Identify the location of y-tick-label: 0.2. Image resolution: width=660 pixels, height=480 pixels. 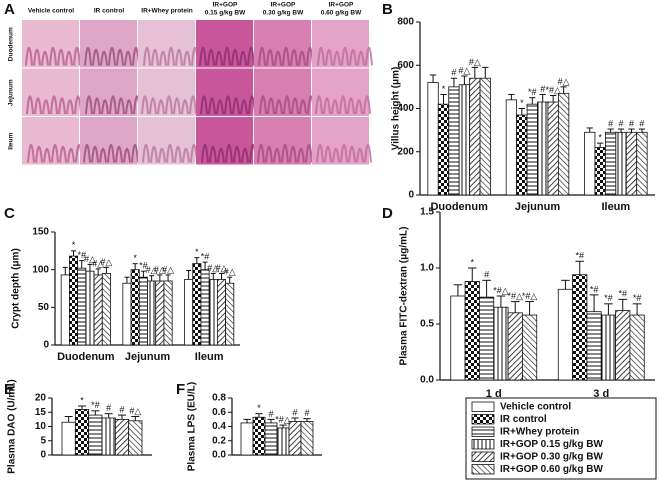
(219, 440).